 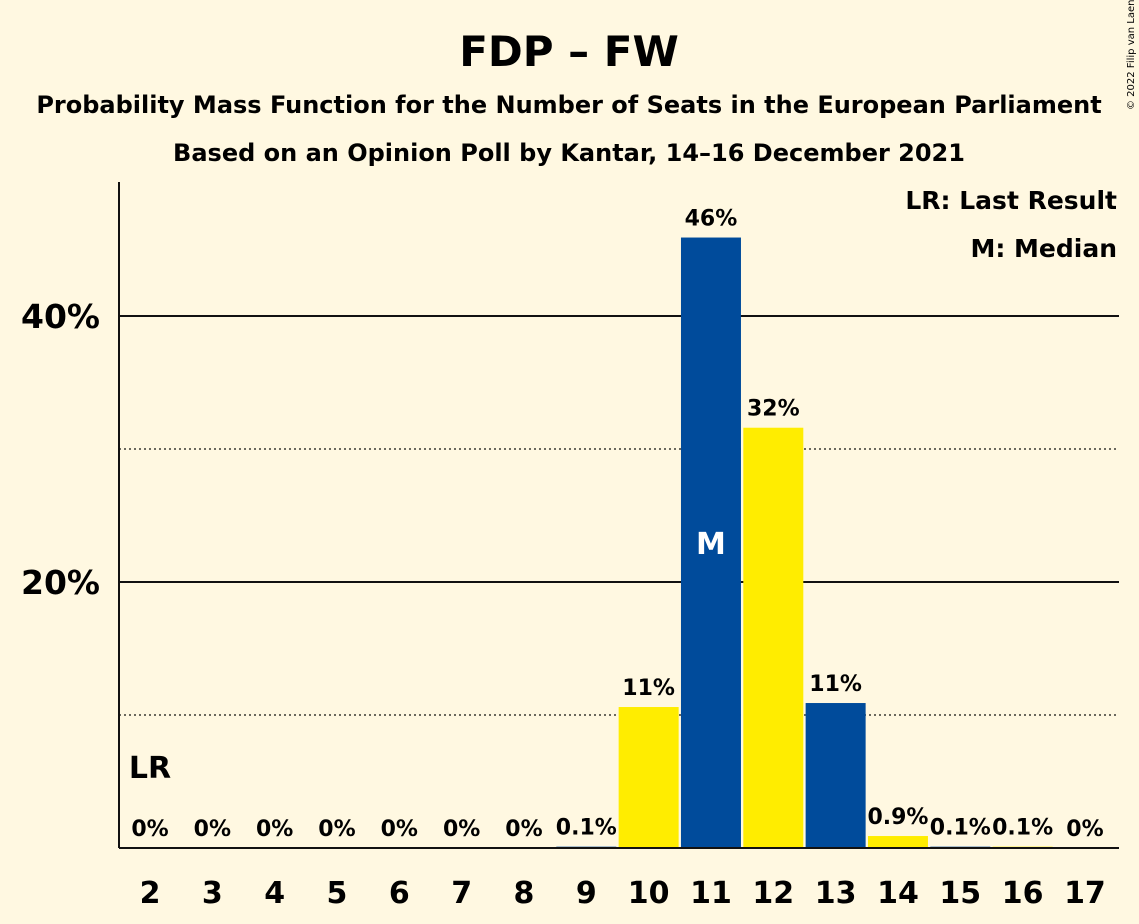 What do you see at coordinates (399, 829) in the screenshot?
I see `data-label-6: 0%` at bounding box center [399, 829].